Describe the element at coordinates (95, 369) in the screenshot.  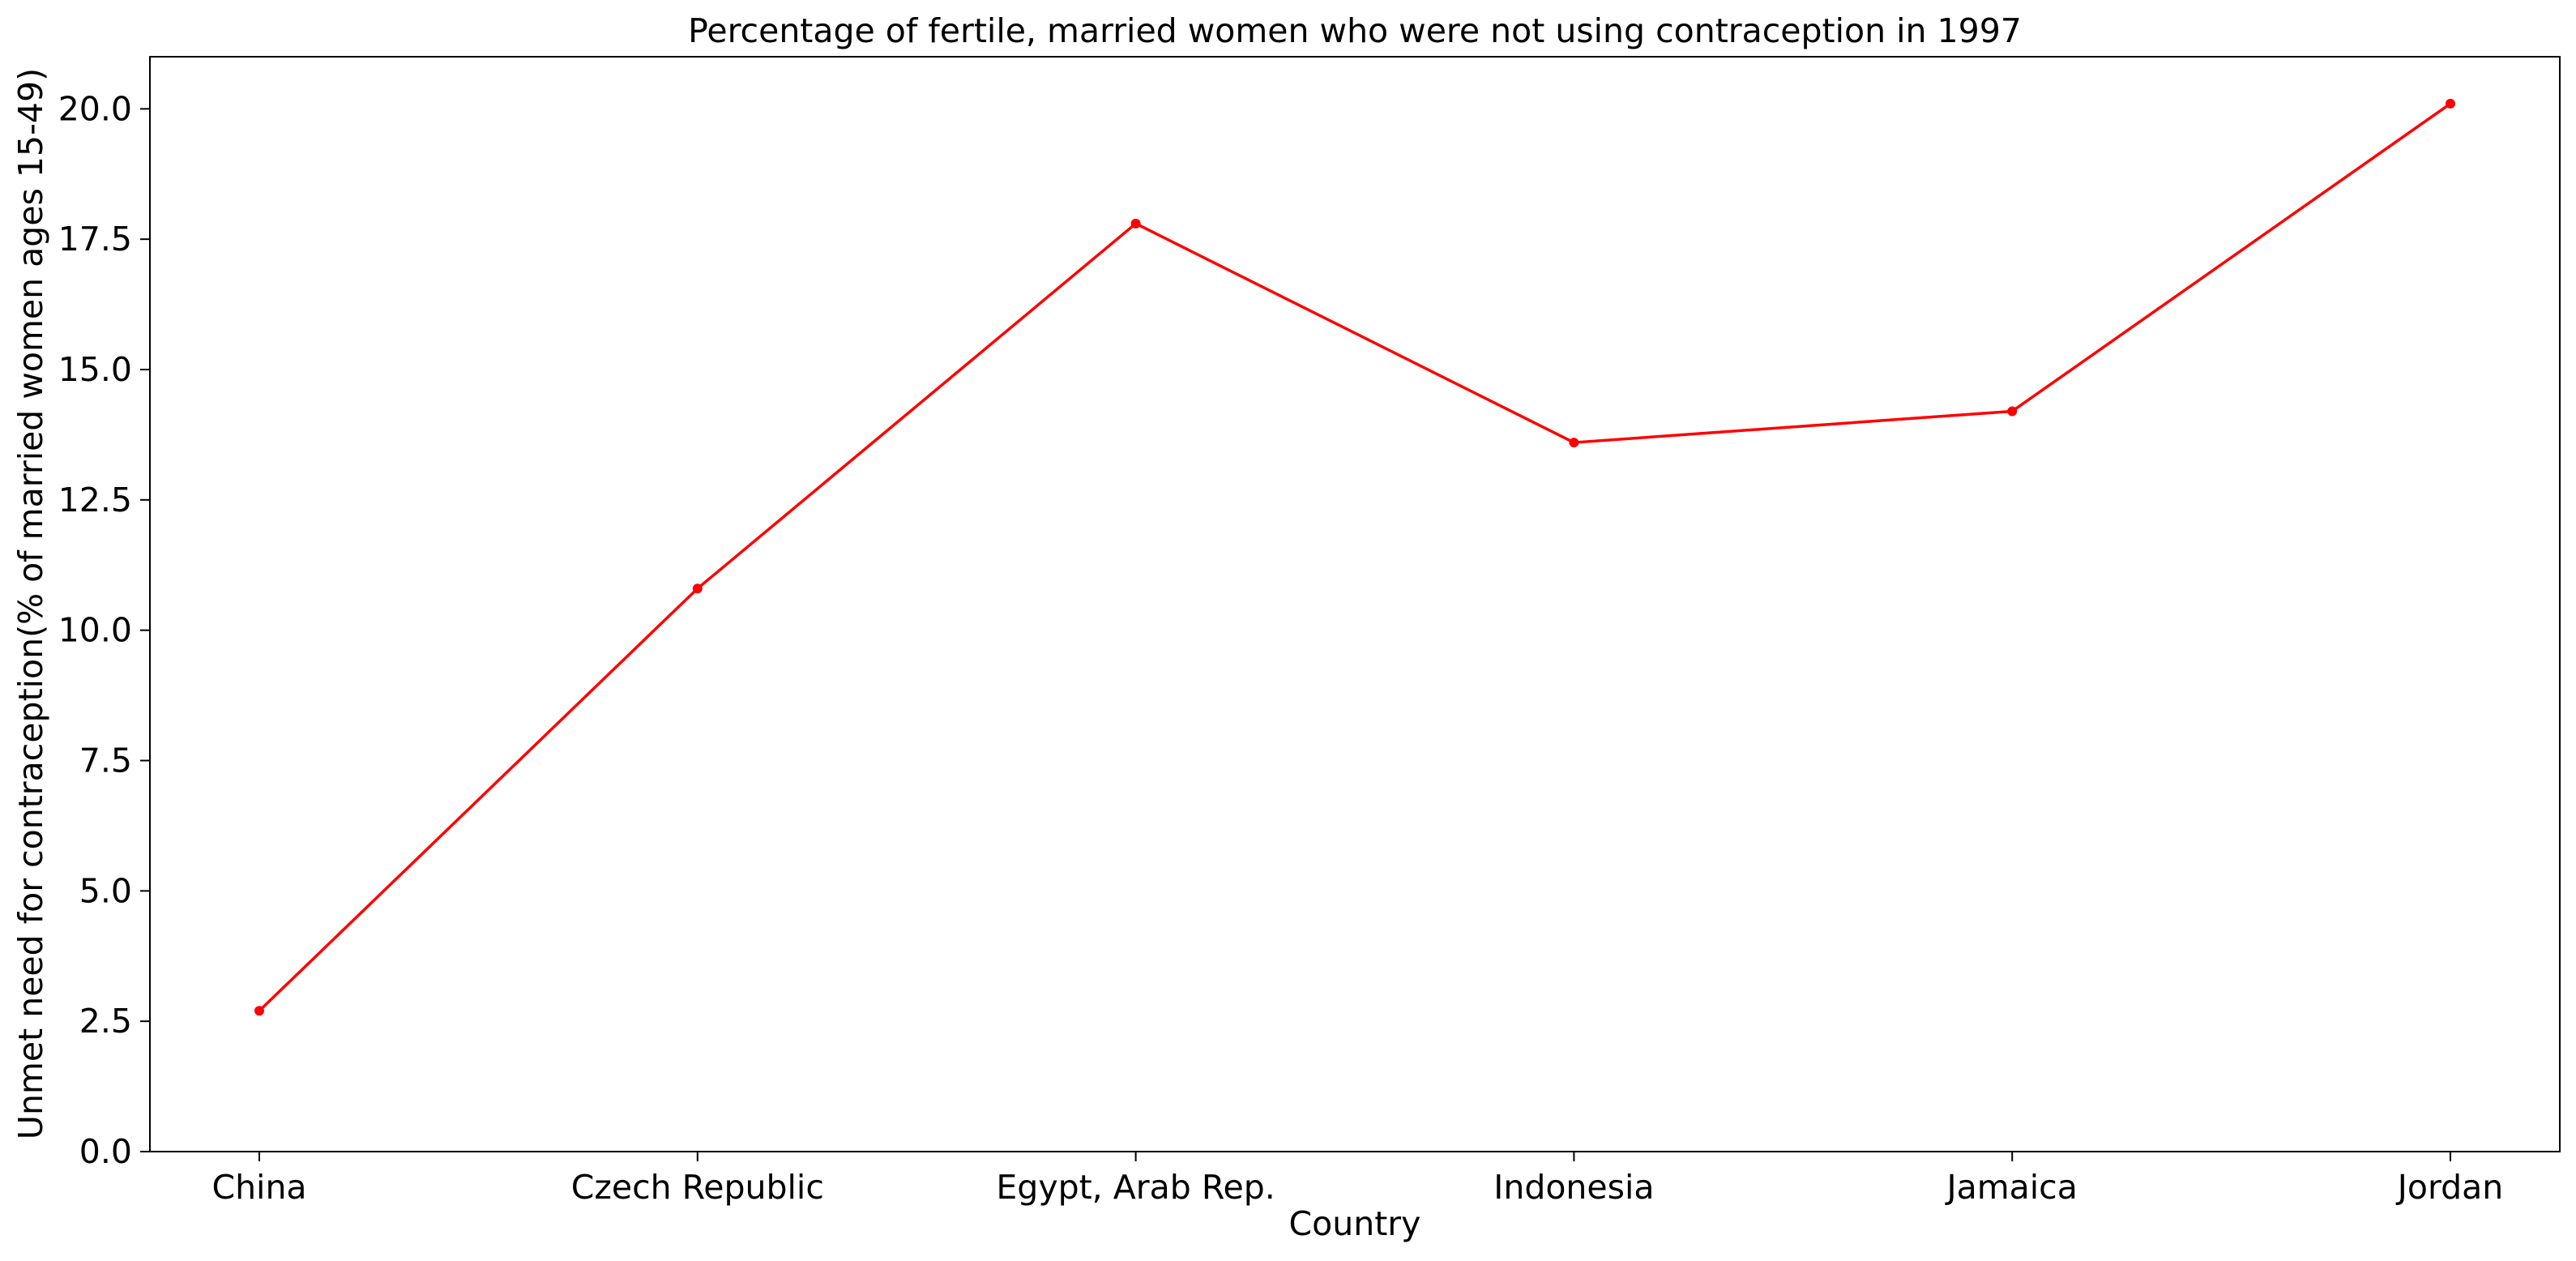
I see `y-tick-label: 15.0` at that location.